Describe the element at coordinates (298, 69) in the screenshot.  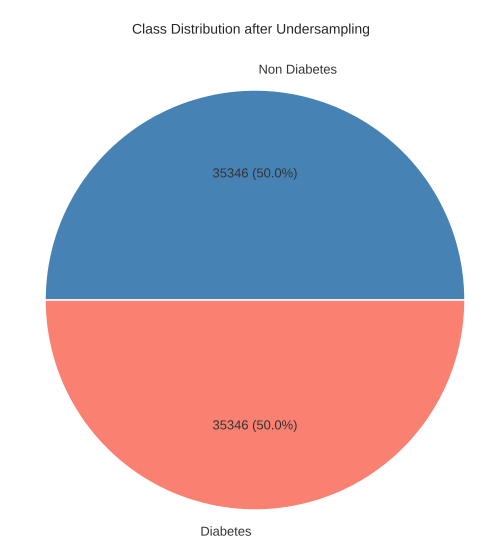
I see `slice-label: Non Diabetes` at that location.